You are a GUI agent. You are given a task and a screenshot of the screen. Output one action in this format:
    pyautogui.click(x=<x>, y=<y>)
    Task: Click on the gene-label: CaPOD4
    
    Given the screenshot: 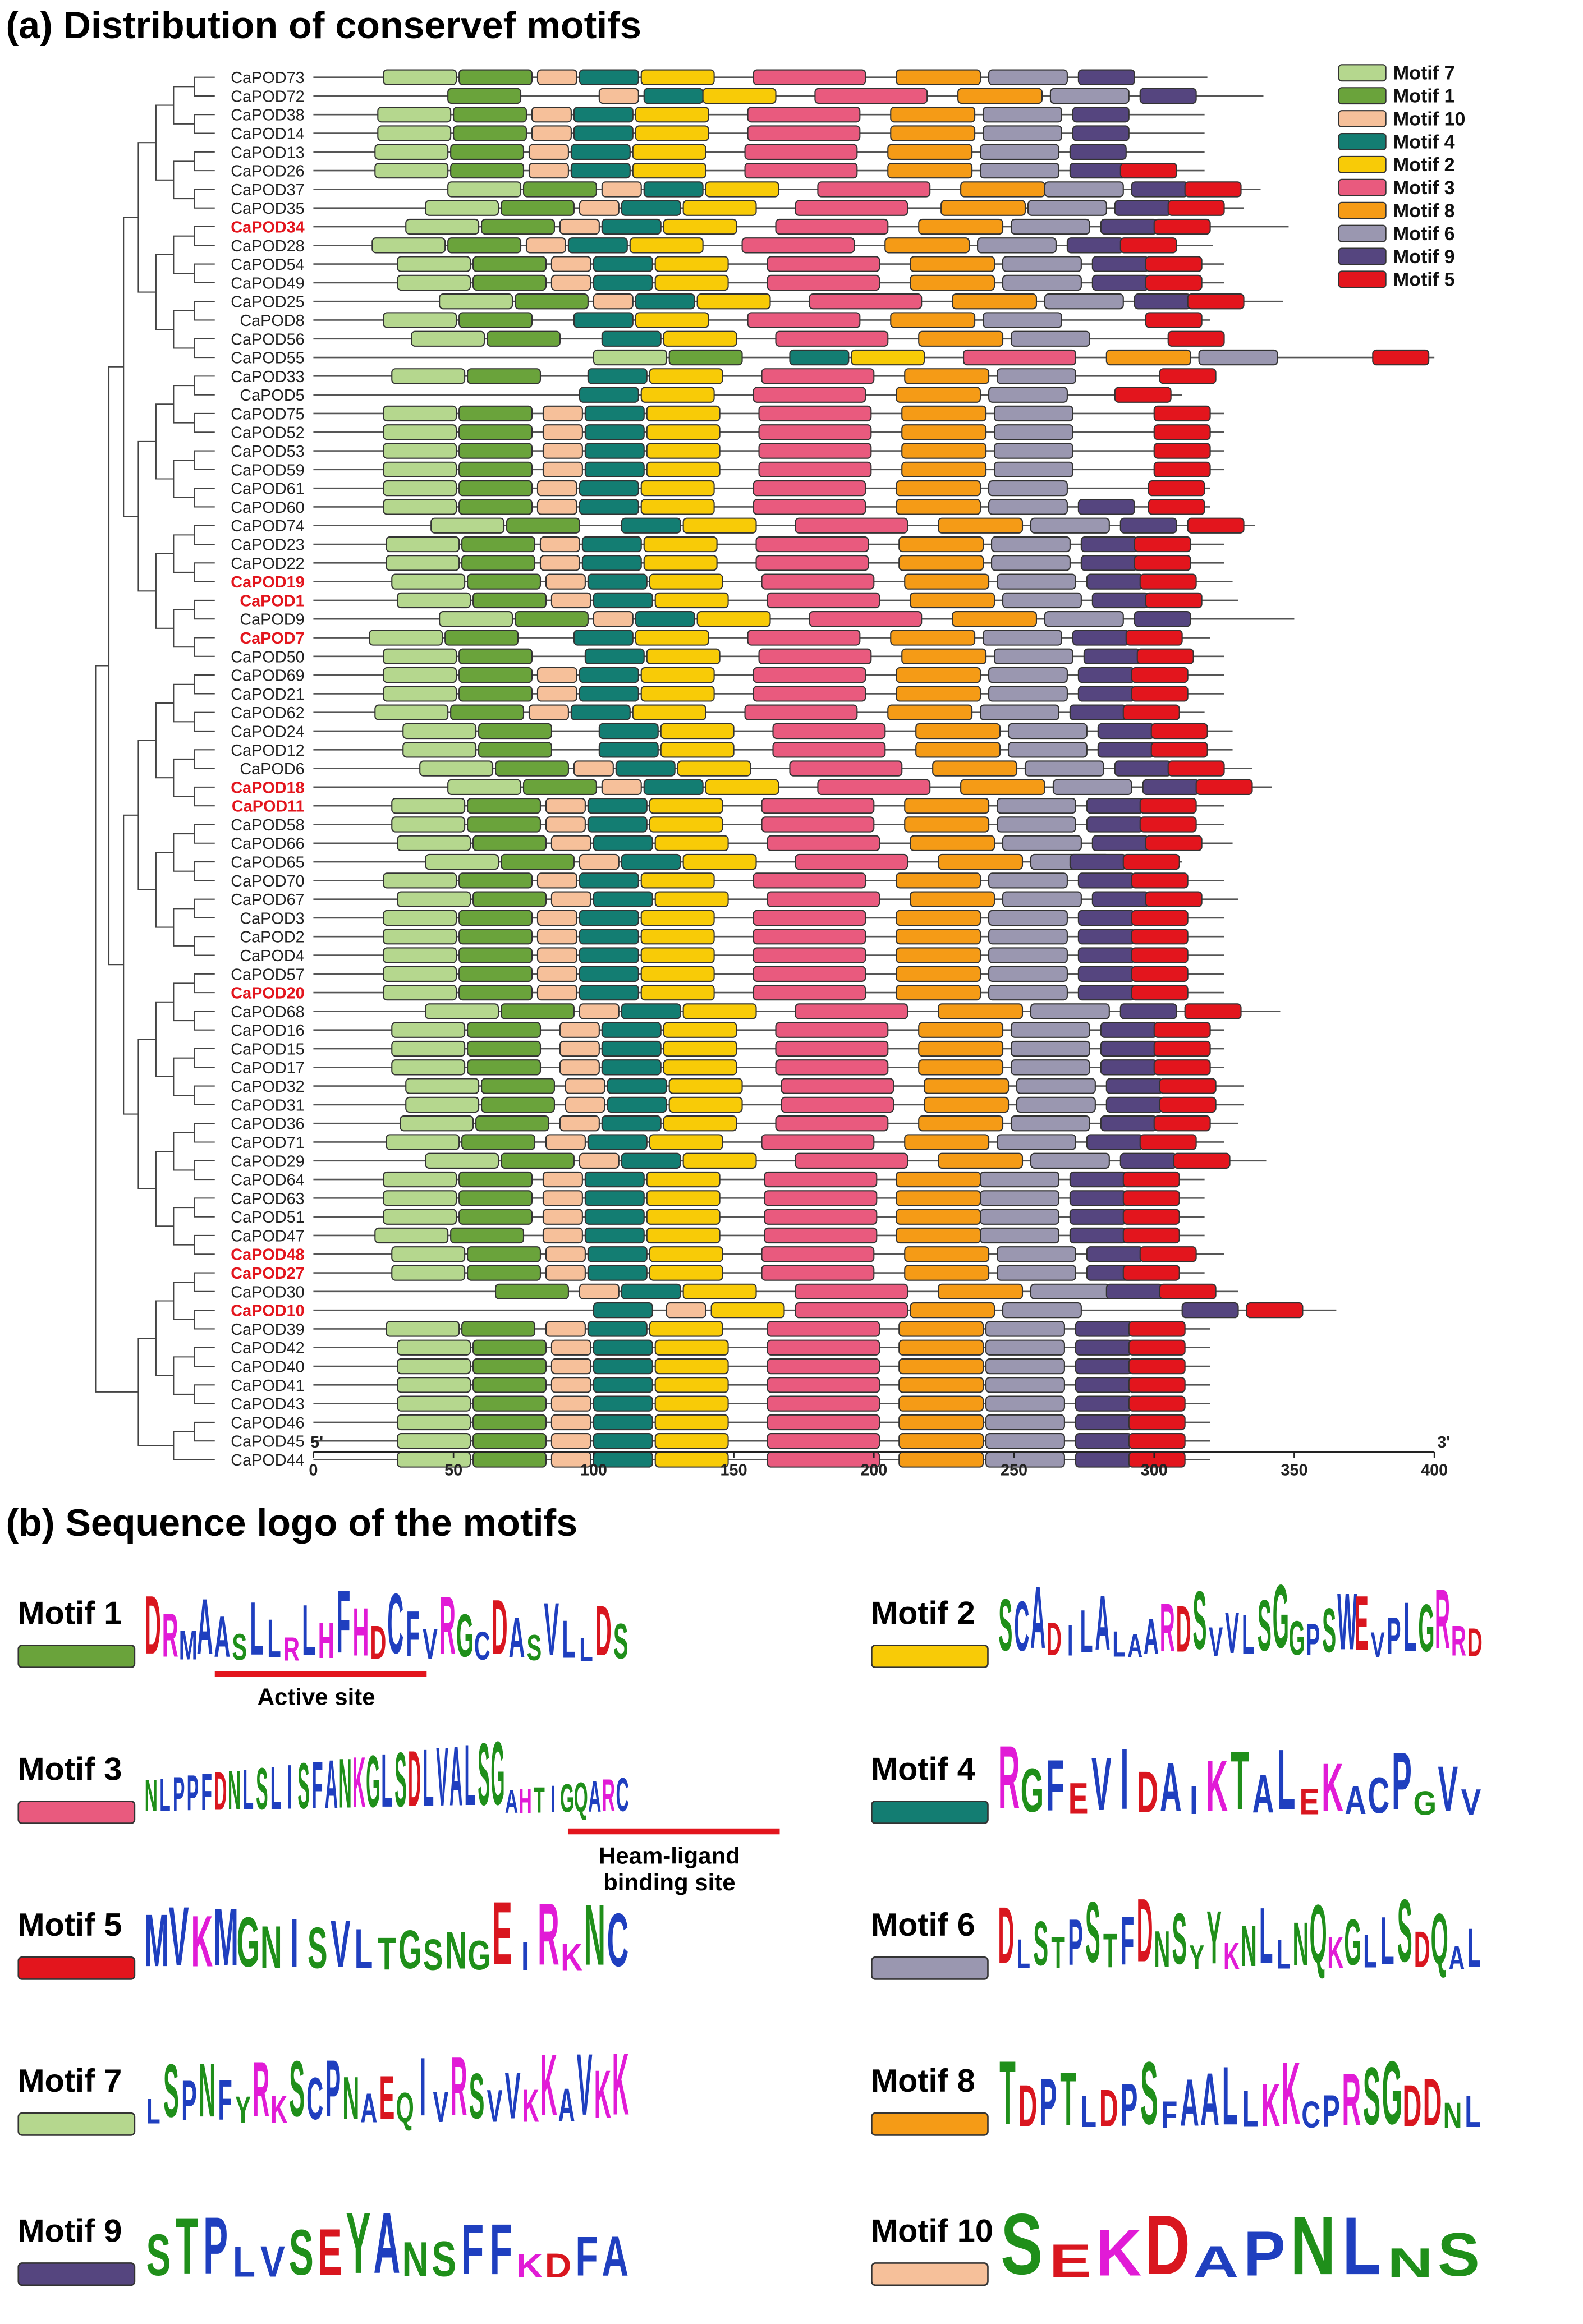 What is the action you would take?
    pyautogui.click(x=272, y=956)
    